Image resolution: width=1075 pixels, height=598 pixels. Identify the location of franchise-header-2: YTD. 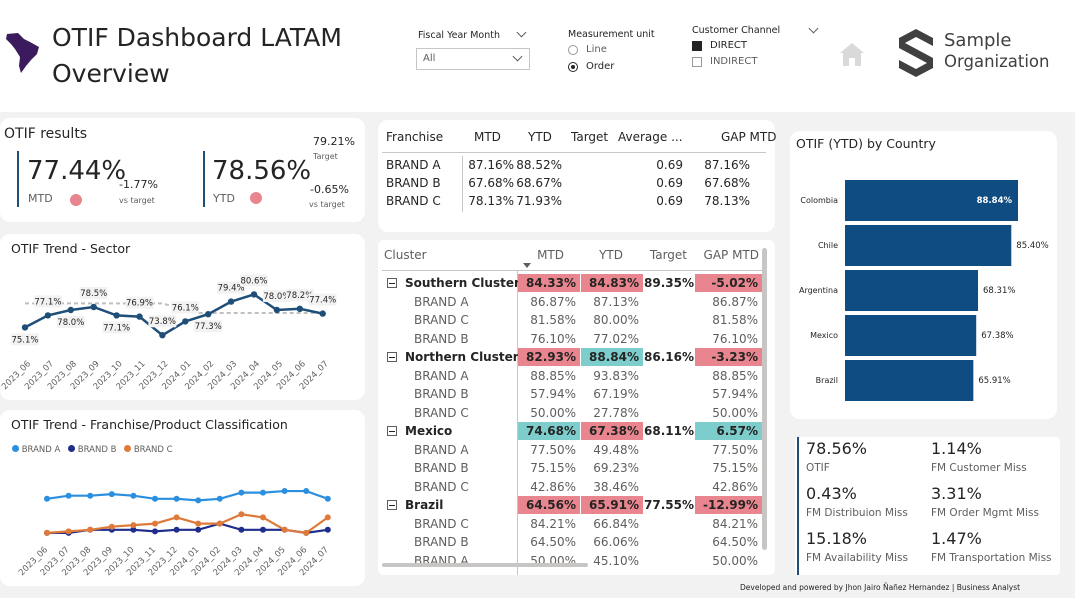
(540, 137).